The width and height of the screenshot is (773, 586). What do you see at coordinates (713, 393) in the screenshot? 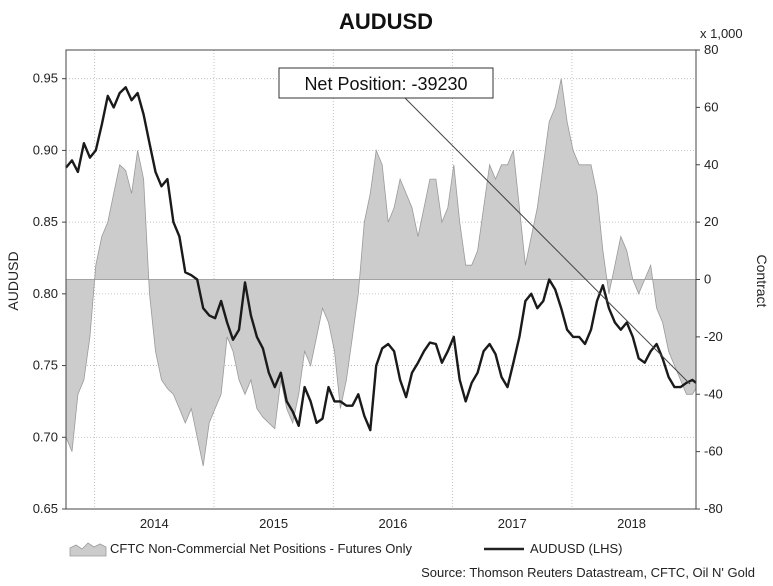
I see `right-tick-label-2: -40` at bounding box center [713, 393].